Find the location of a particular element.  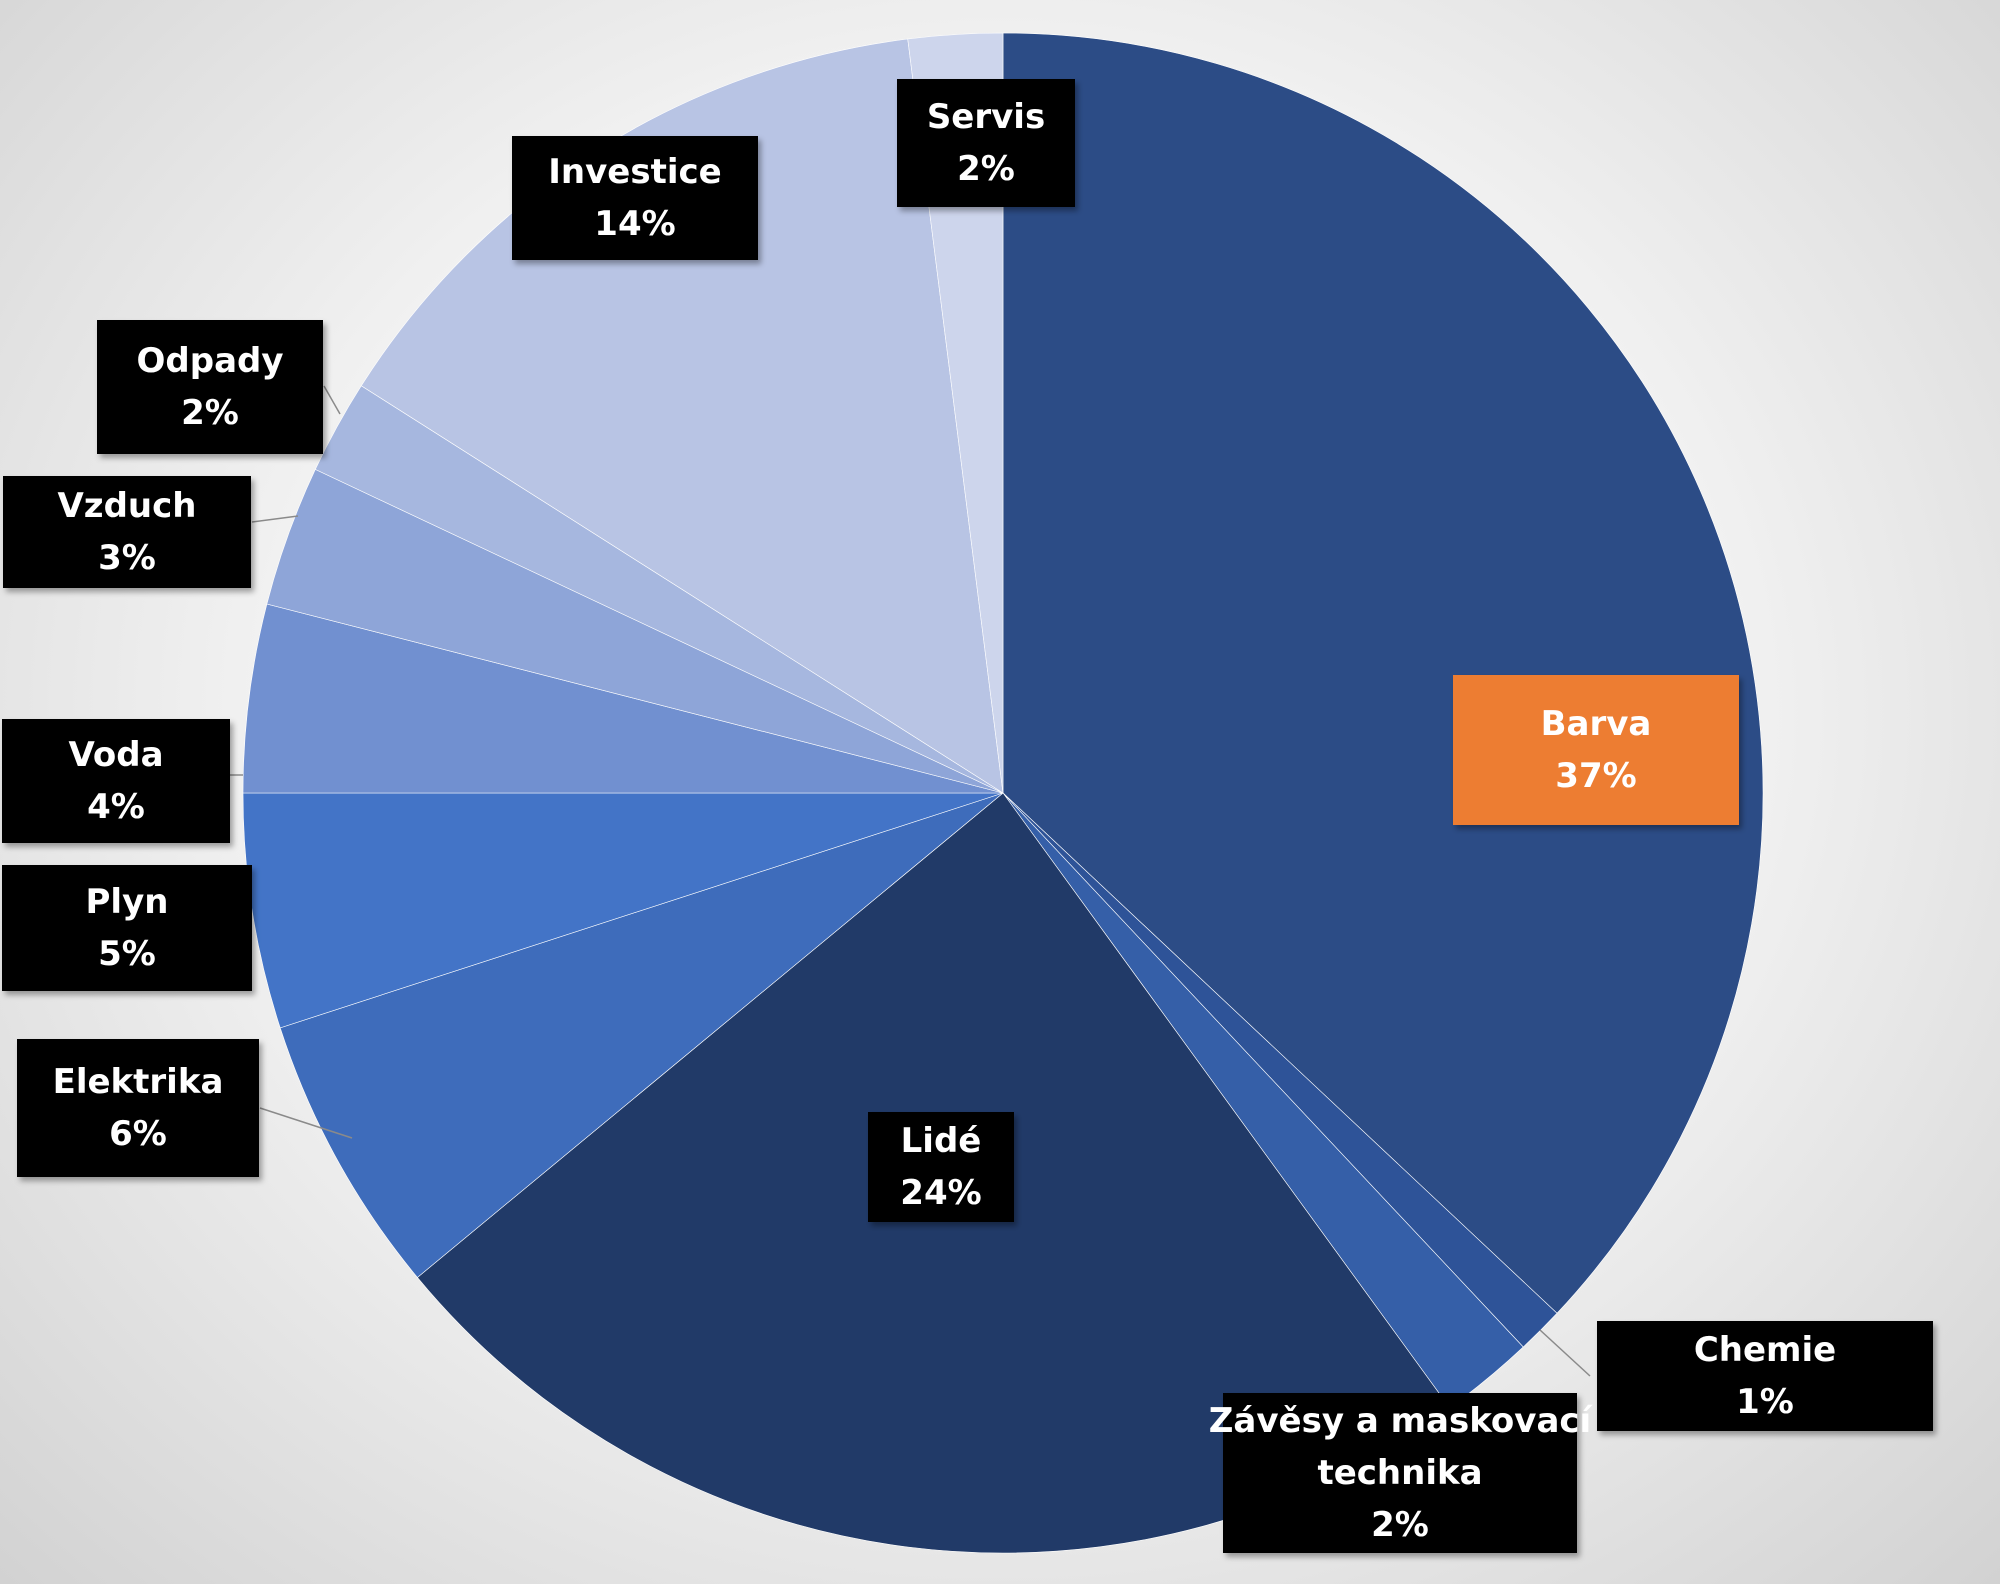

data-label-percent: 24% is located at coordinates (940, 1193).